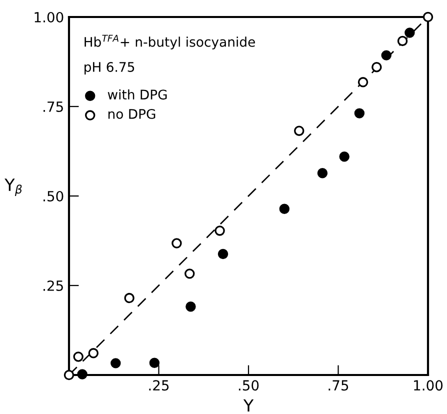 This screenshot has width=447, height=414. What do you see at coordinates (109, 68) in the screenshot?
I see `annotation: pH 6.75` at bounding box center [109, 68].